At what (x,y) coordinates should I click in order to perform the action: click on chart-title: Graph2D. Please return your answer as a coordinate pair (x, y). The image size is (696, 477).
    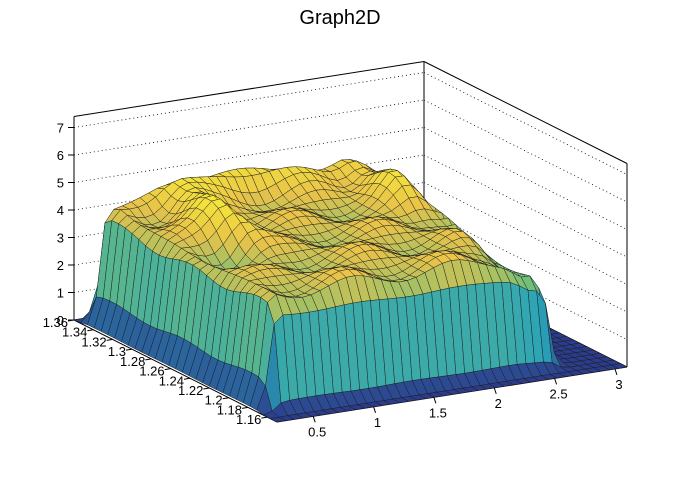
    Looking at the image, I should click on (339, 18).